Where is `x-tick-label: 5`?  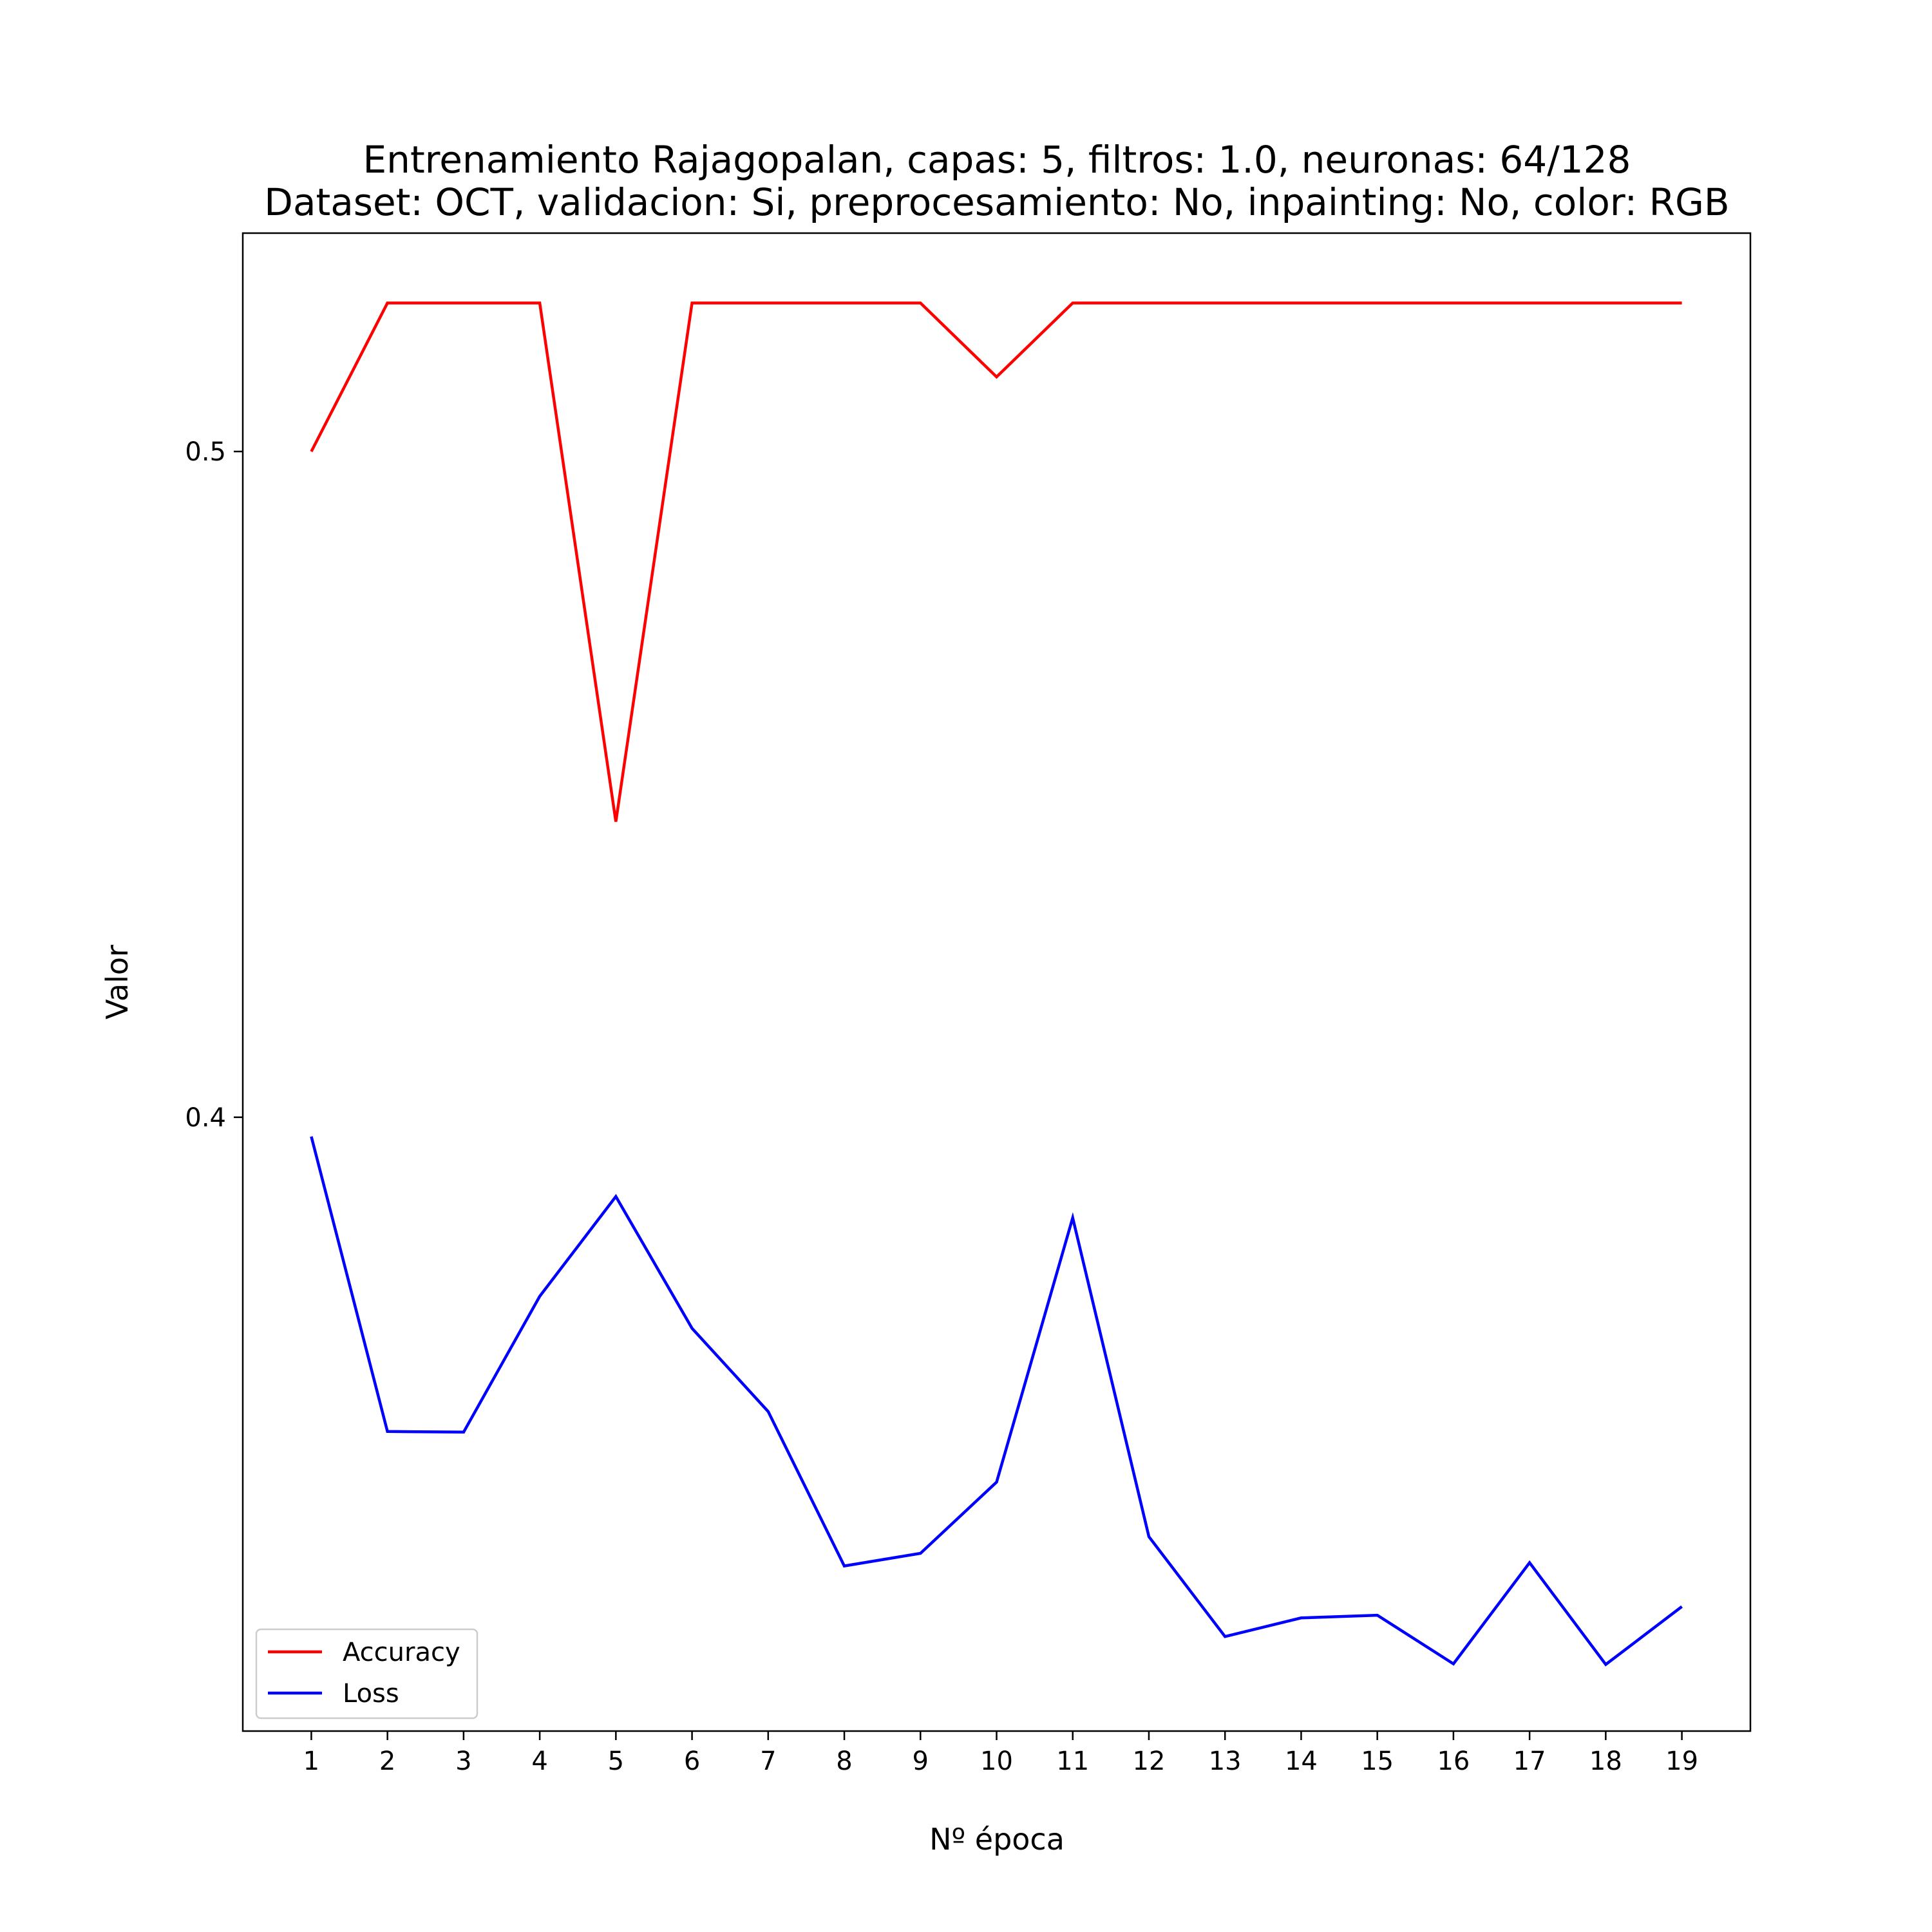 x-tick-label: 5 is located at coordinates (616, 1762).